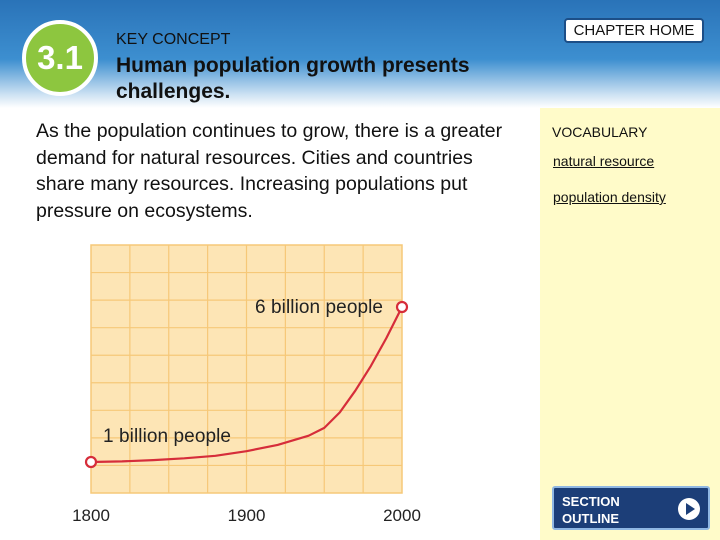 The image size is (720, 540). I want to click on population-curve, so click(246, 385).